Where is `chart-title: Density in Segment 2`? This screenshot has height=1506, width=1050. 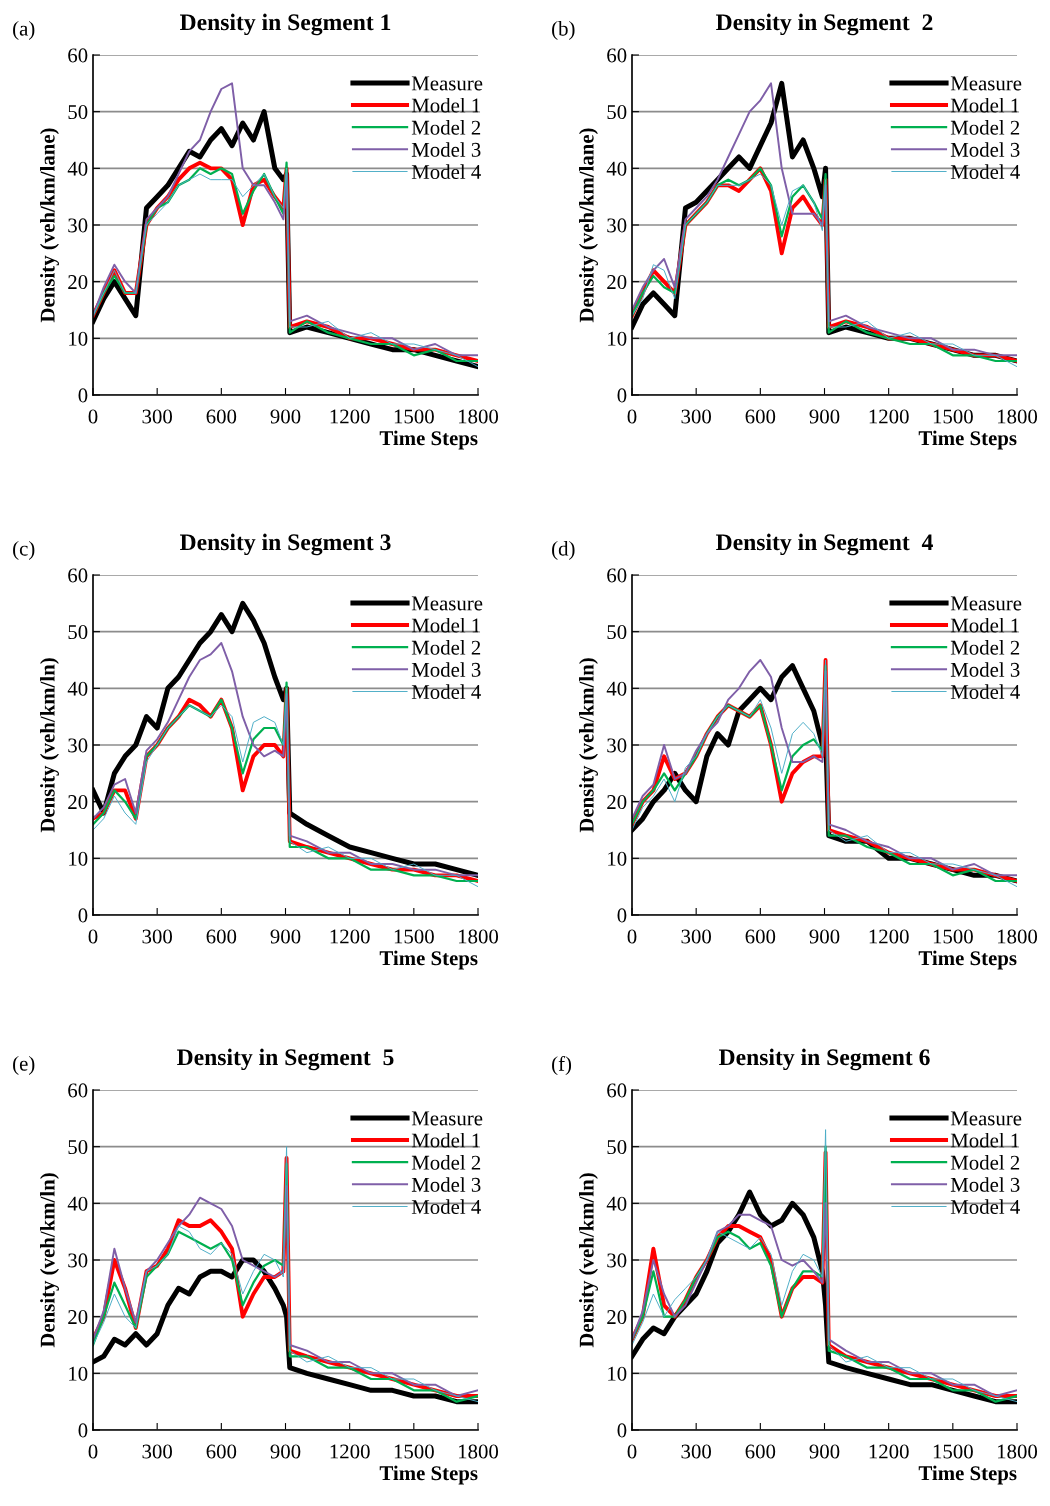
chart-title: Density in Segment 2 is located at coordinates (824, 24).